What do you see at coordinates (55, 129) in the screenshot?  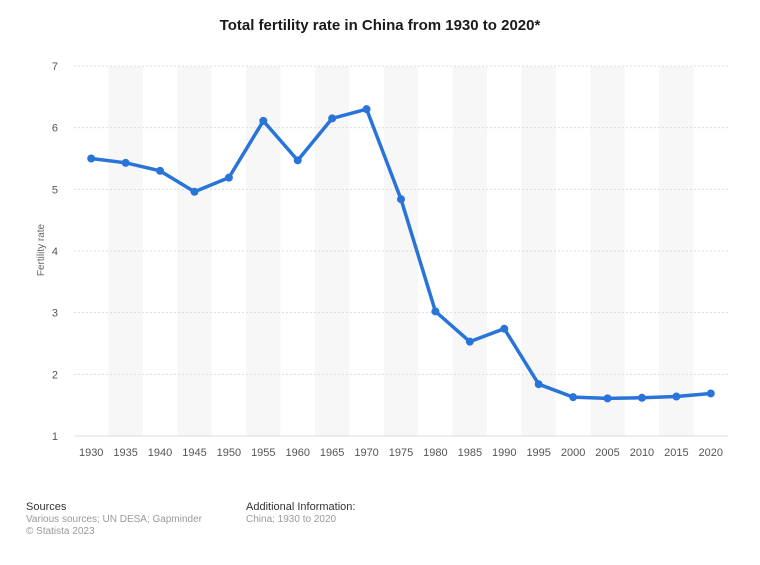 I see `y-tick-label: 6` at bounding box center [55, 129].